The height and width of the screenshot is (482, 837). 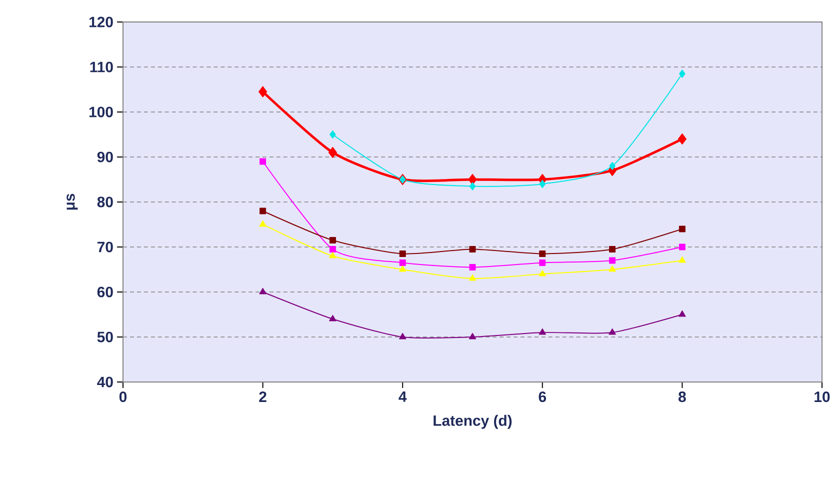 What do you see at coordinates (101, 22) in the screenshot?
I see `y-tick-label: 120` at bounding box center [101, 22].